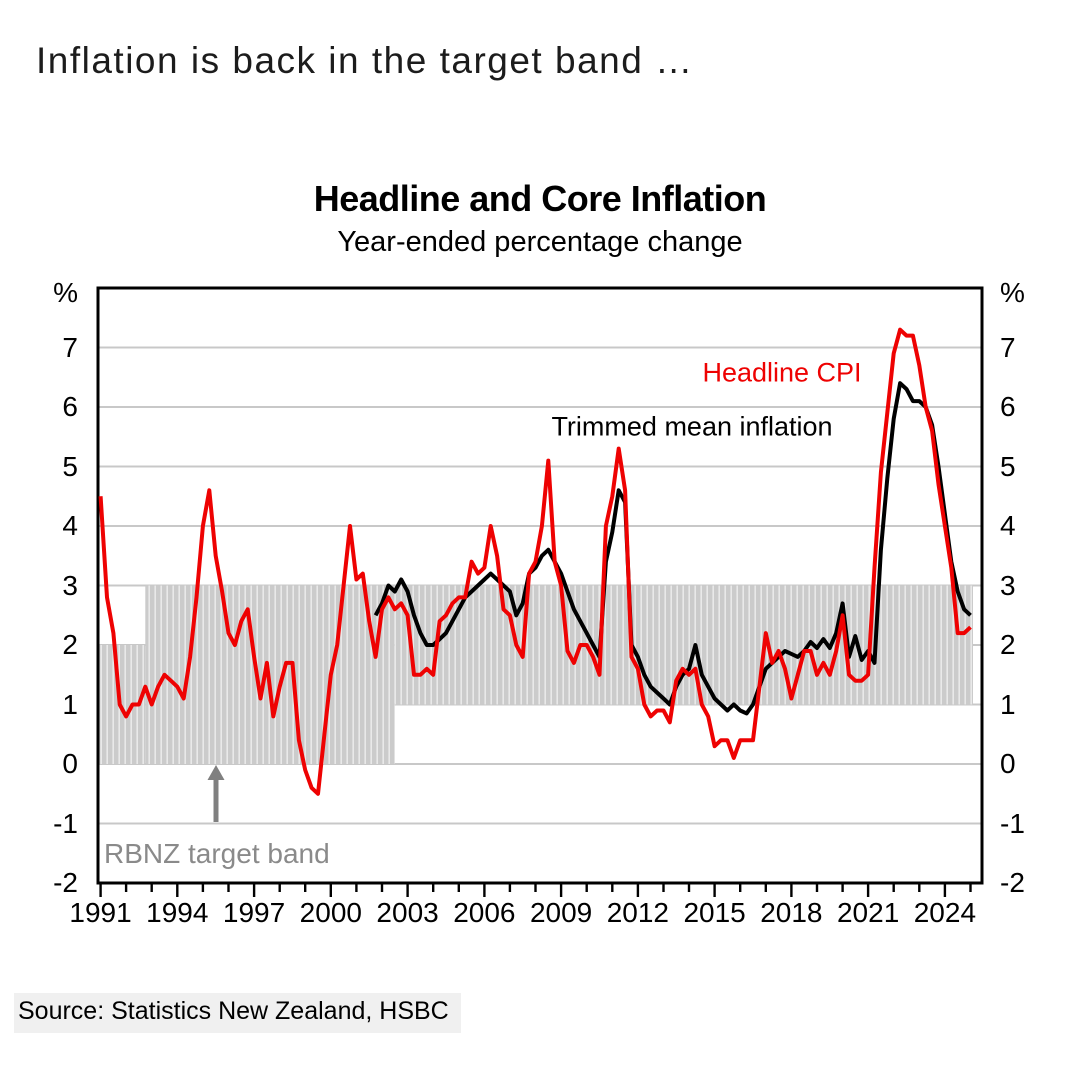 Image resolution: width=1080 pixels, height=1080 pixels. What do you see at coordinates (237, 1013) in the screenshot?
I see `source-note: Source: Statistics New Zealand, HSBC` at bounding box center [237, 1013].